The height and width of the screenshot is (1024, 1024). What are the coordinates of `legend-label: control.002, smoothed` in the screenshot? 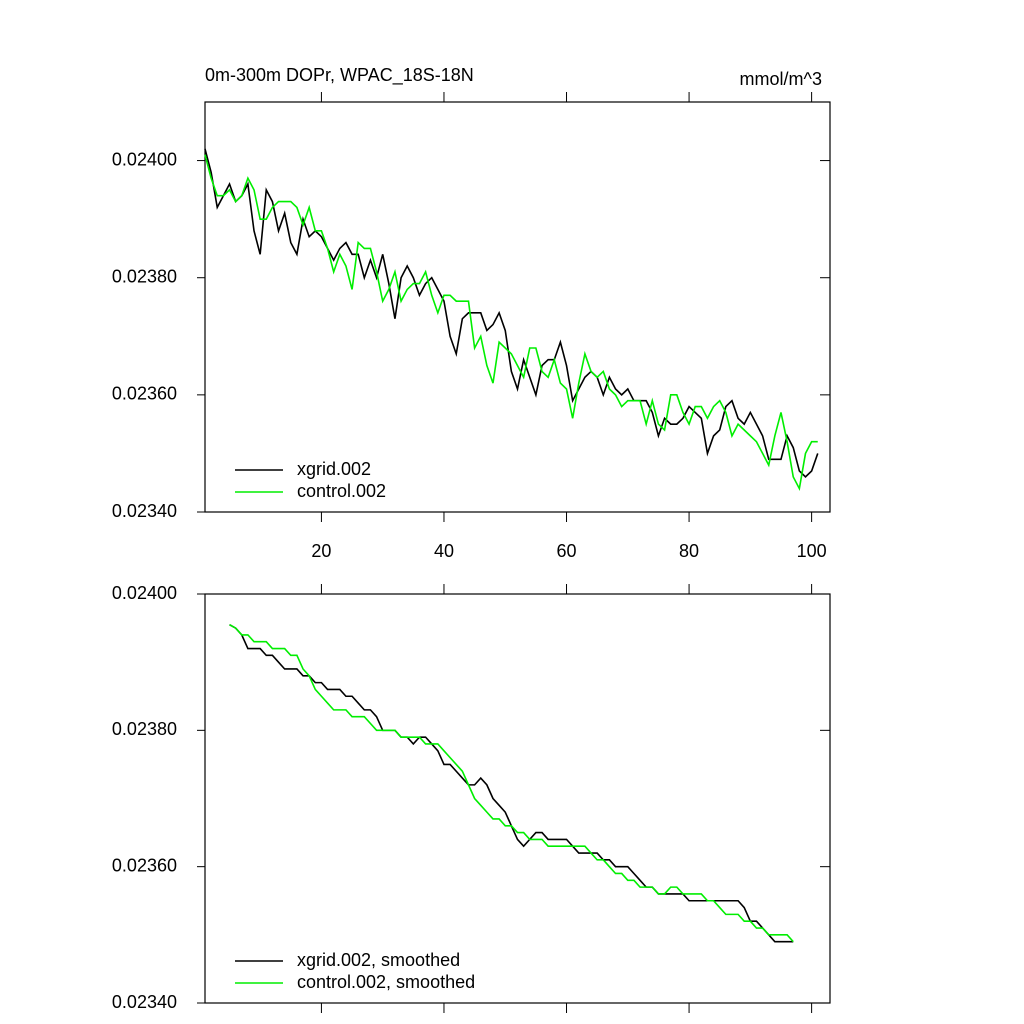 It's located at (386, 982).